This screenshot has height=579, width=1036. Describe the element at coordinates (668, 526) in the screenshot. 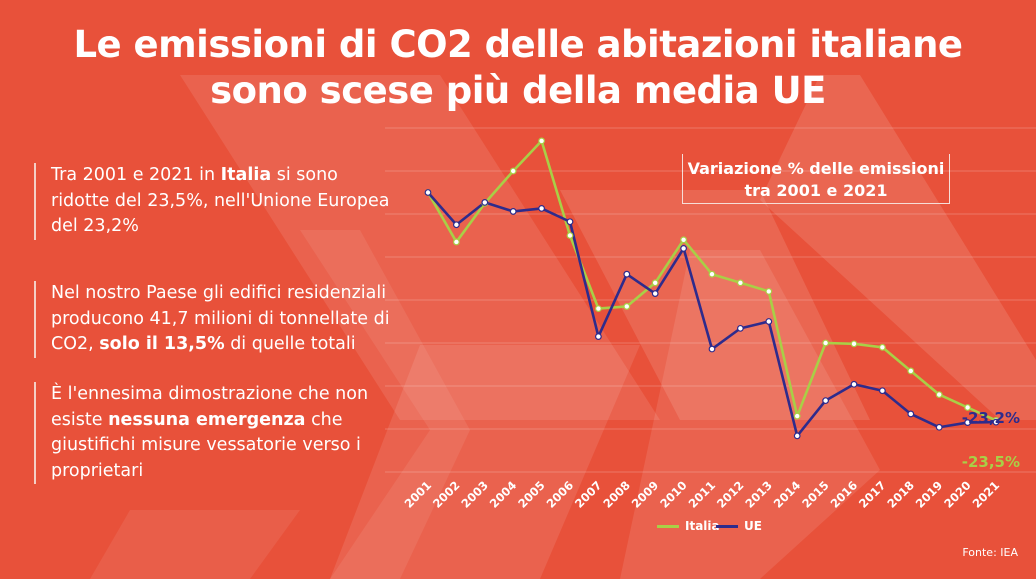

I see `legend-italia-swatch` at that location.